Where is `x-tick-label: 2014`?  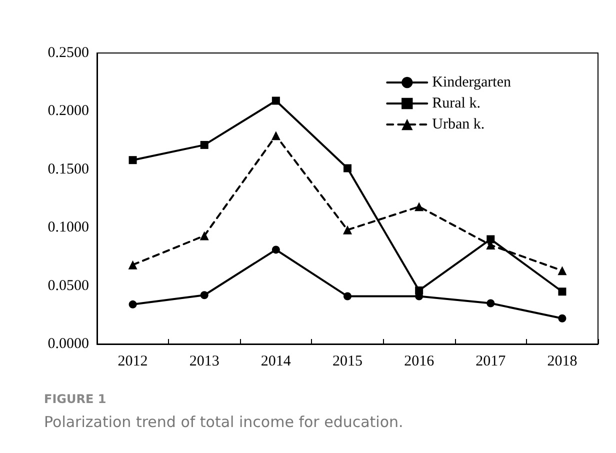
x-tick-label: 2014 is located at coordinates (276, 362).